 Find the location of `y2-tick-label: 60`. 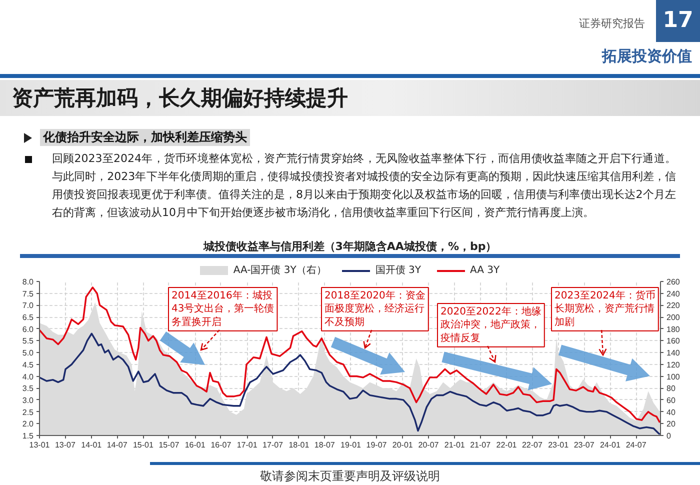

y2-tick-label: 60 is located at coordinates (671, 400).